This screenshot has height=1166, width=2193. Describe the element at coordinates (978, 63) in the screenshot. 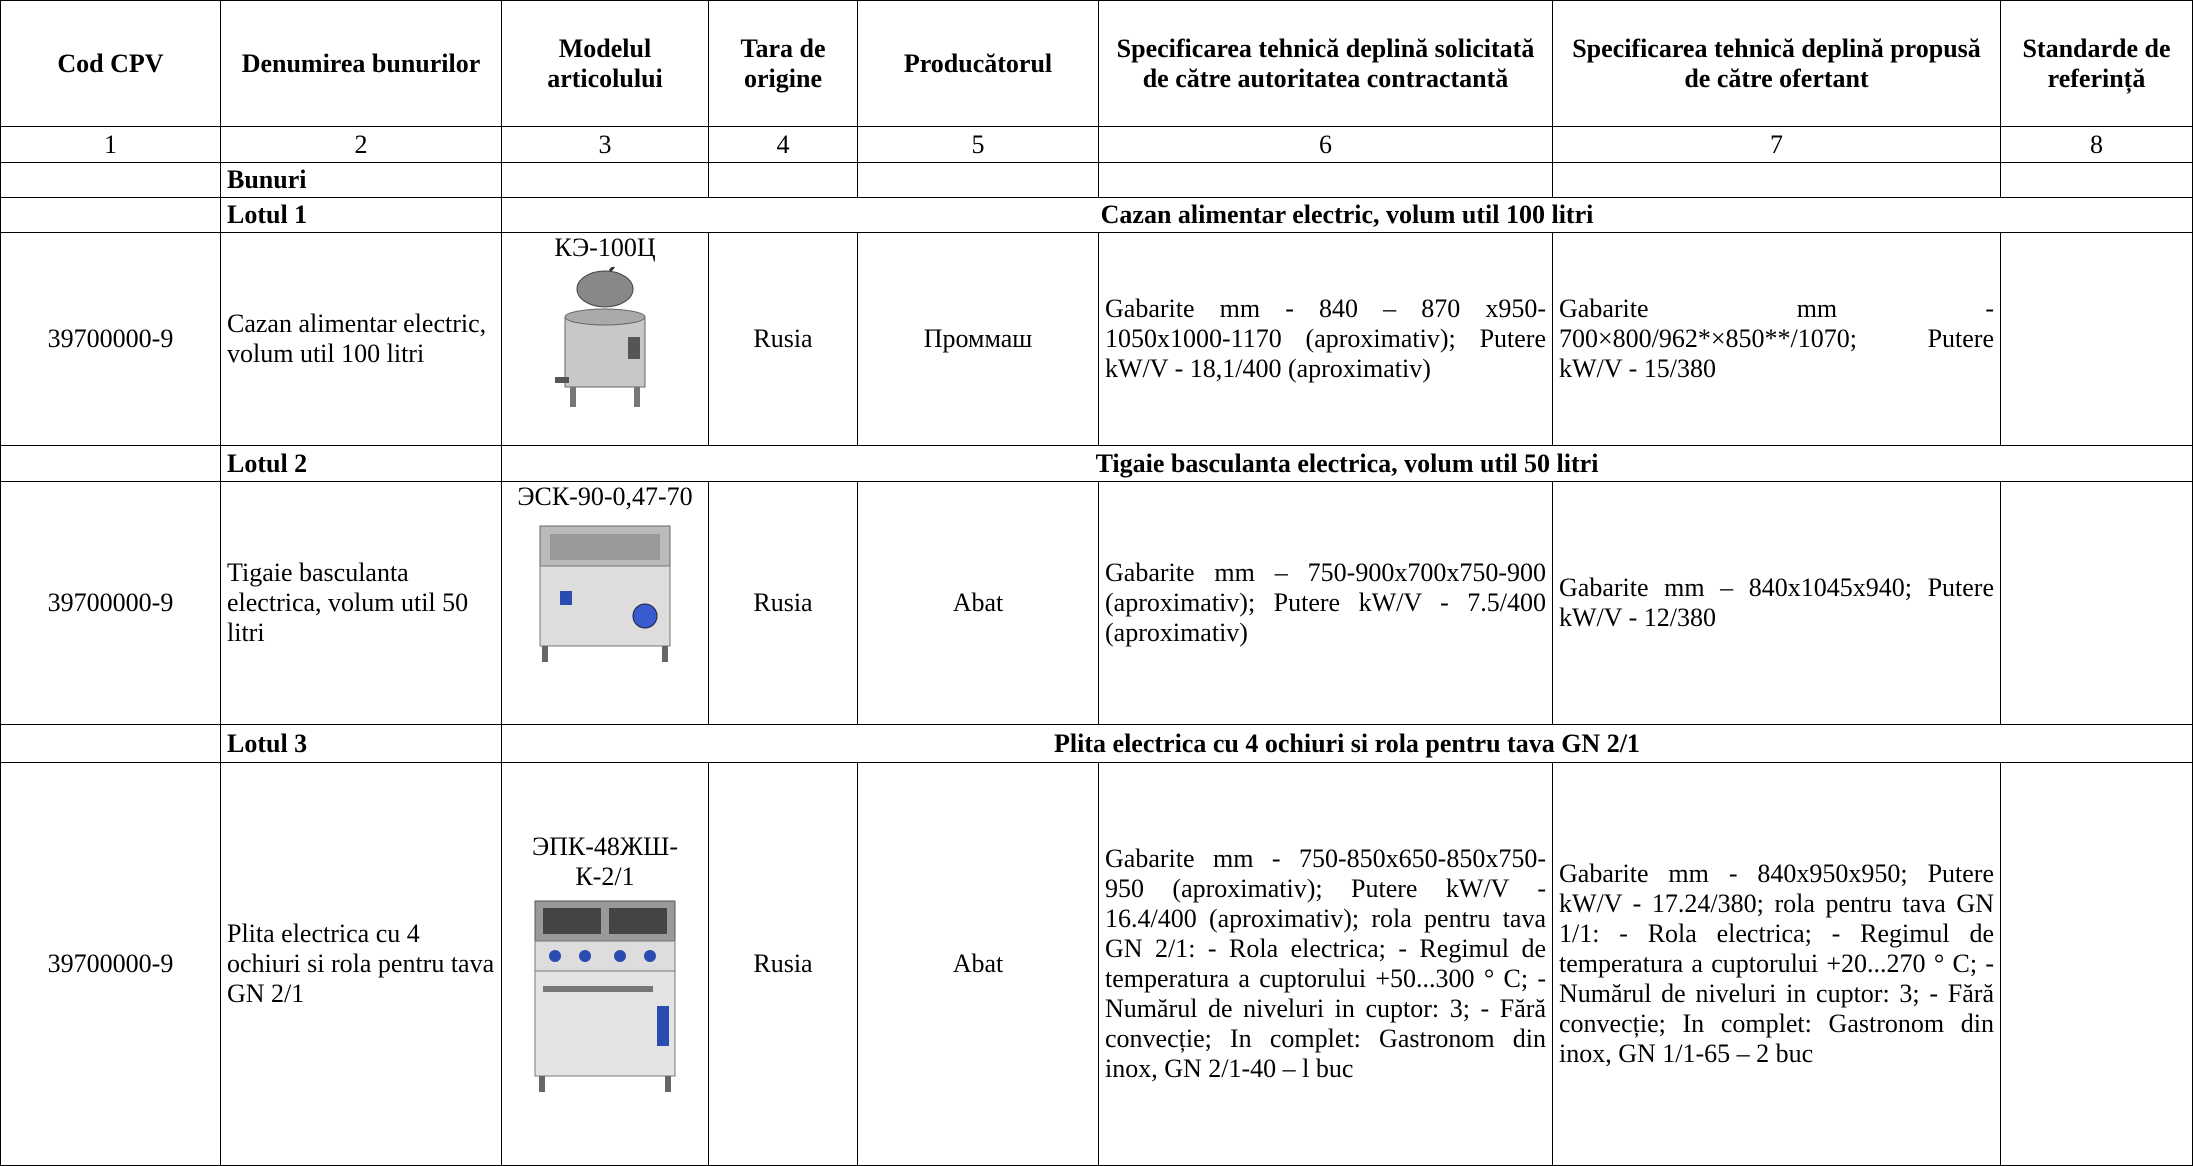

I see `header-cell: Producătorul` at that location.